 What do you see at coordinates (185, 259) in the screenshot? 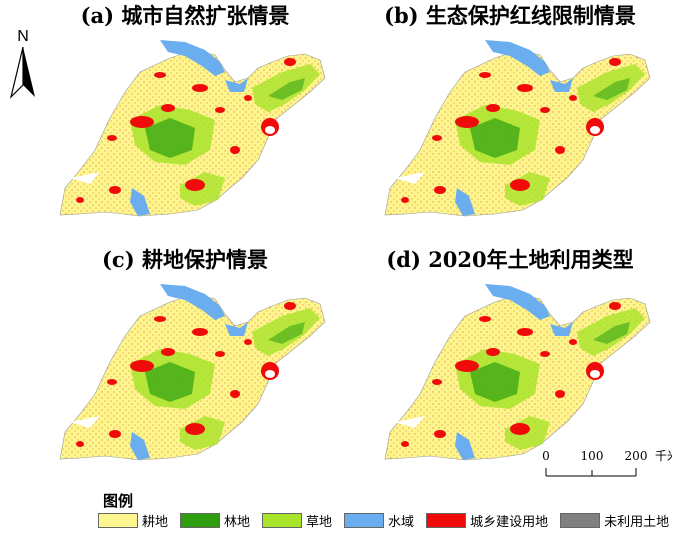
I see `panel-title: (c) 耕地保护情景` at bounding box center [185, 259].